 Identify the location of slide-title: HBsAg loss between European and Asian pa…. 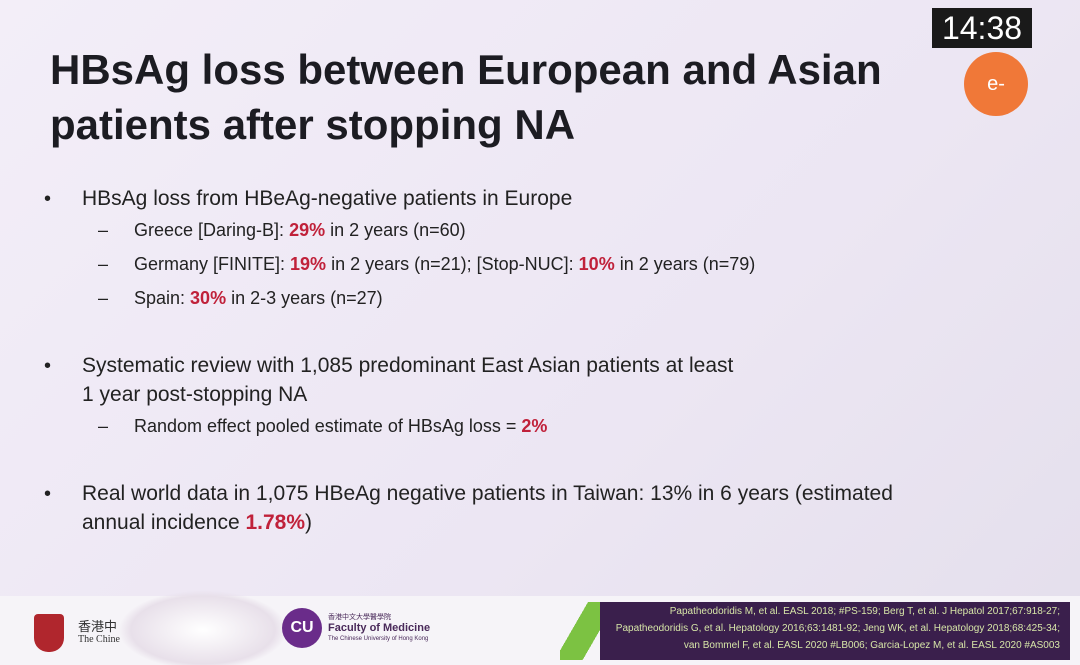
(466, 97).